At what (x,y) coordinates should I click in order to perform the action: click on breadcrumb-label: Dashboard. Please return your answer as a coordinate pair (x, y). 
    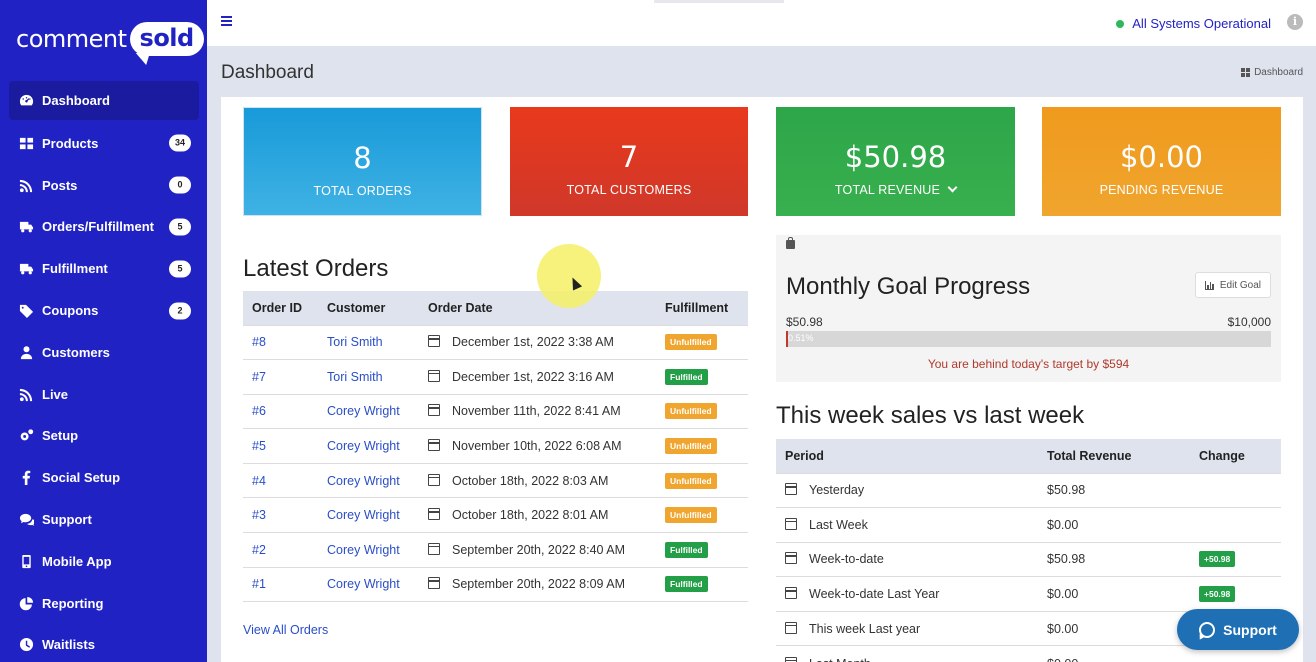
    Looking at the image, I should click on (1278, 72).